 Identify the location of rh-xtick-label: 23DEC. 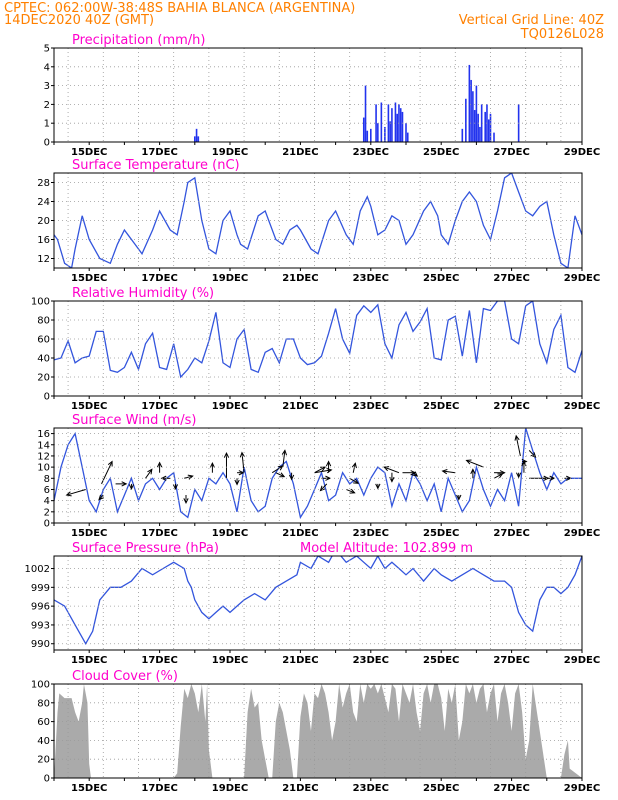
(371, 406).